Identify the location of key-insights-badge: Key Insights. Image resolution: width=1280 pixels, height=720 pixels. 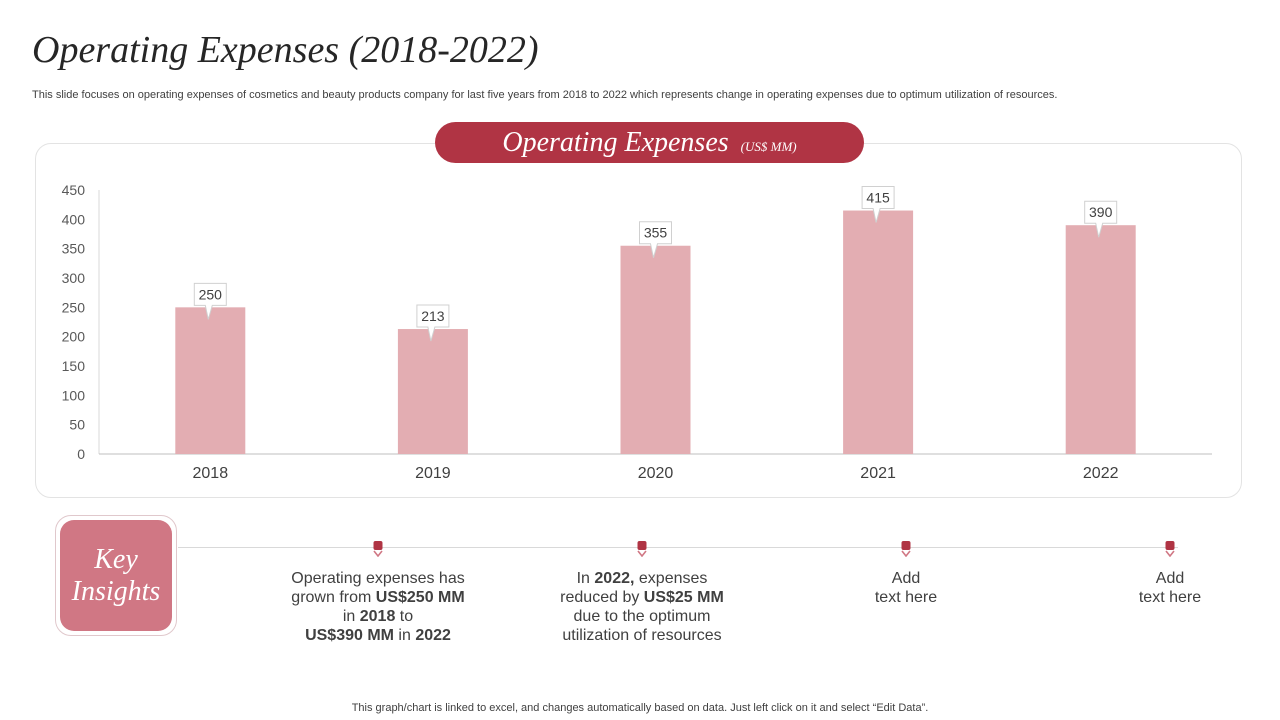
(116, 575).